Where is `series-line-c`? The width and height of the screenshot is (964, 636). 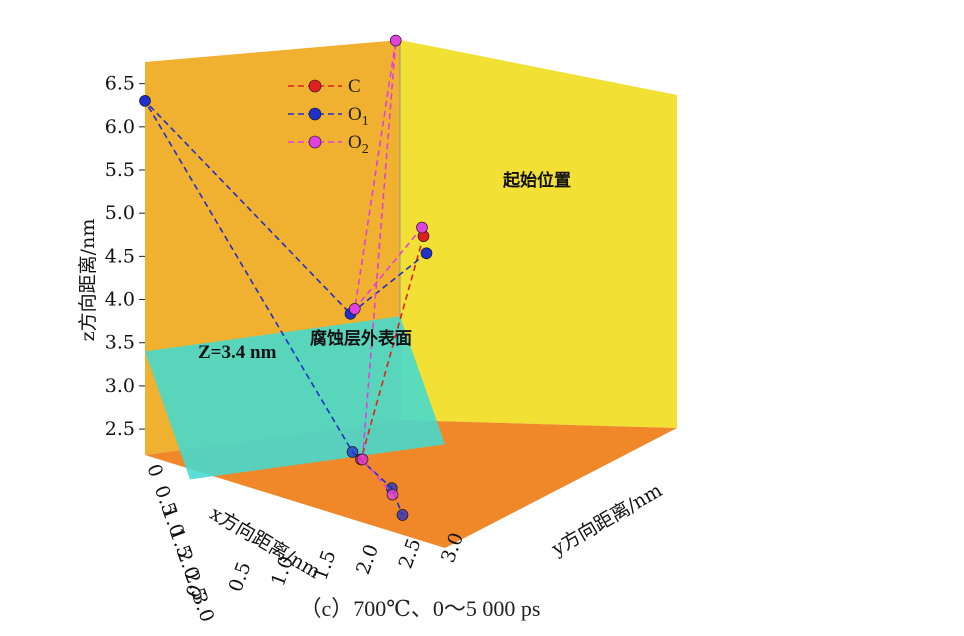
series-line-c is located at coordinates (392, 347).